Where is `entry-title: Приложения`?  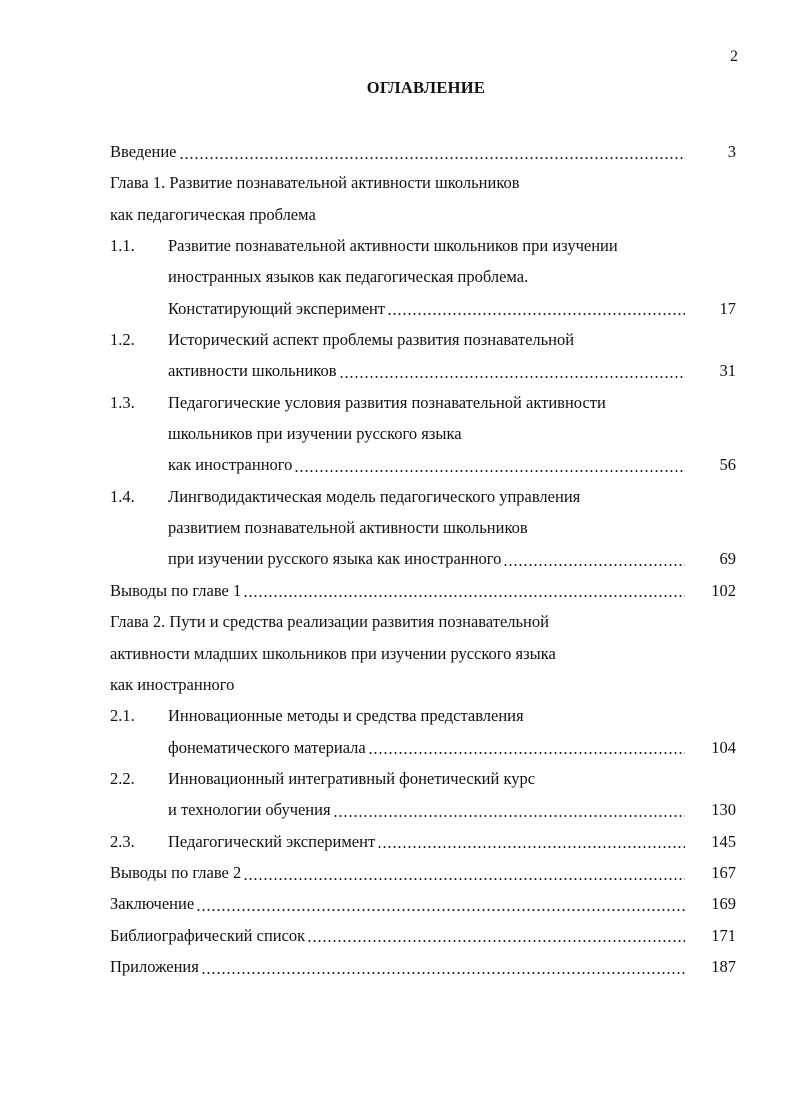
entry-title: Приложения is located at coordinates (154, 966).